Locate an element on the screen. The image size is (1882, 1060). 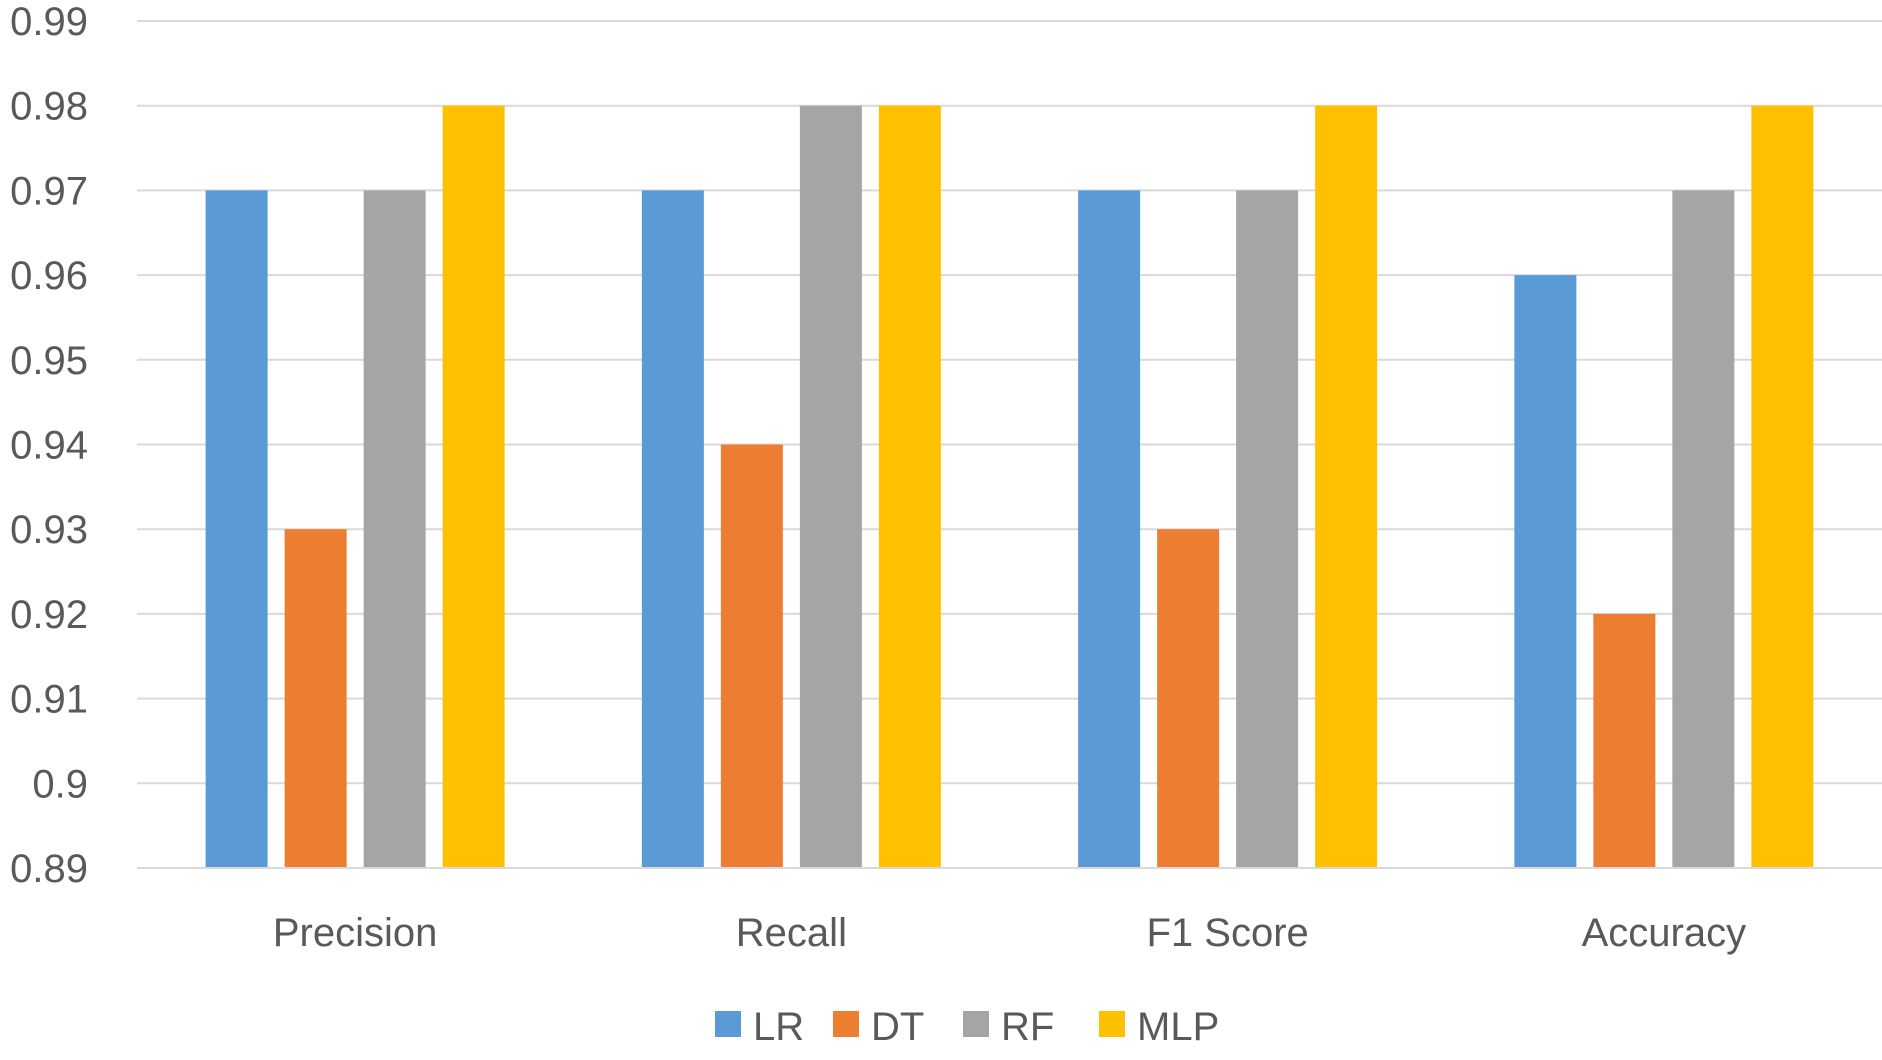
y-tick-label: 0.95 is located at coordinates (49, 361).